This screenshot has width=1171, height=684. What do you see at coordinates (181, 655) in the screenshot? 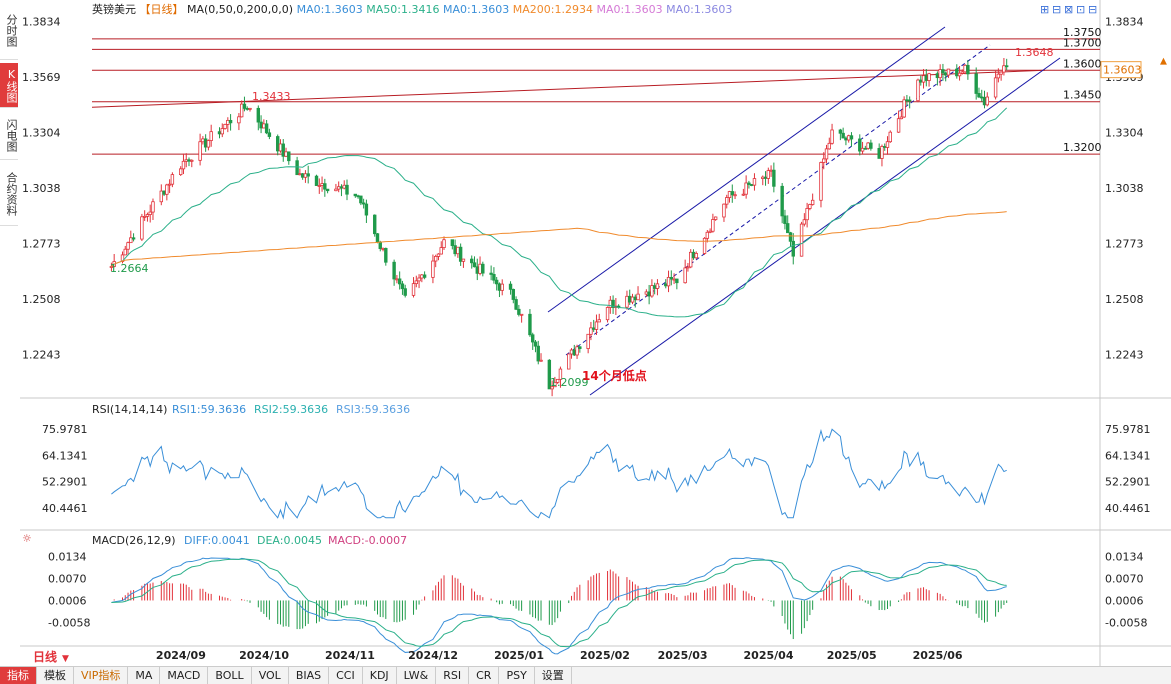
I see `time-tick: 2024/09` at bounding box center [181, 655].